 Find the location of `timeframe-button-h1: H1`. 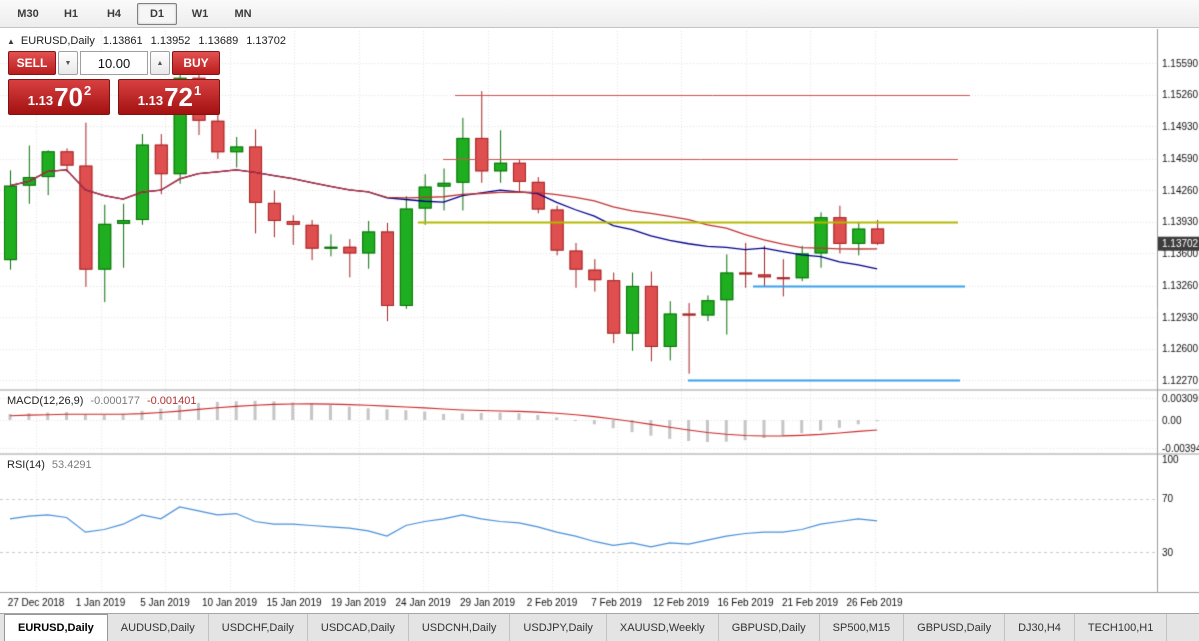

timeframe-button-h1: H1 is located at coordinates (71, 13).